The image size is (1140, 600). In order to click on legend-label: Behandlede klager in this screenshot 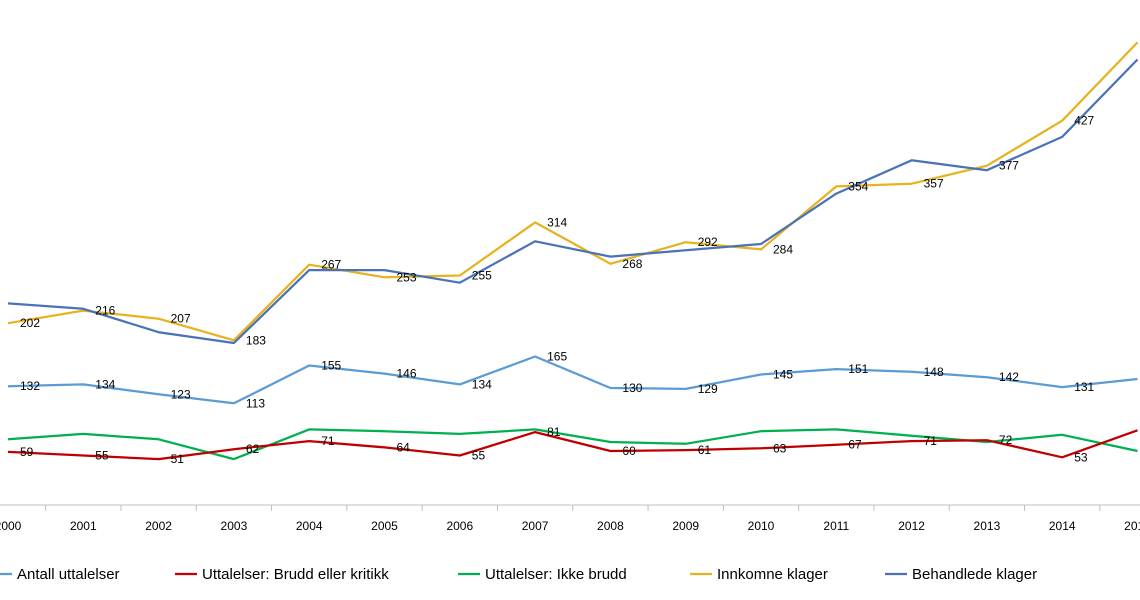, I will do `click(974, 574)`.